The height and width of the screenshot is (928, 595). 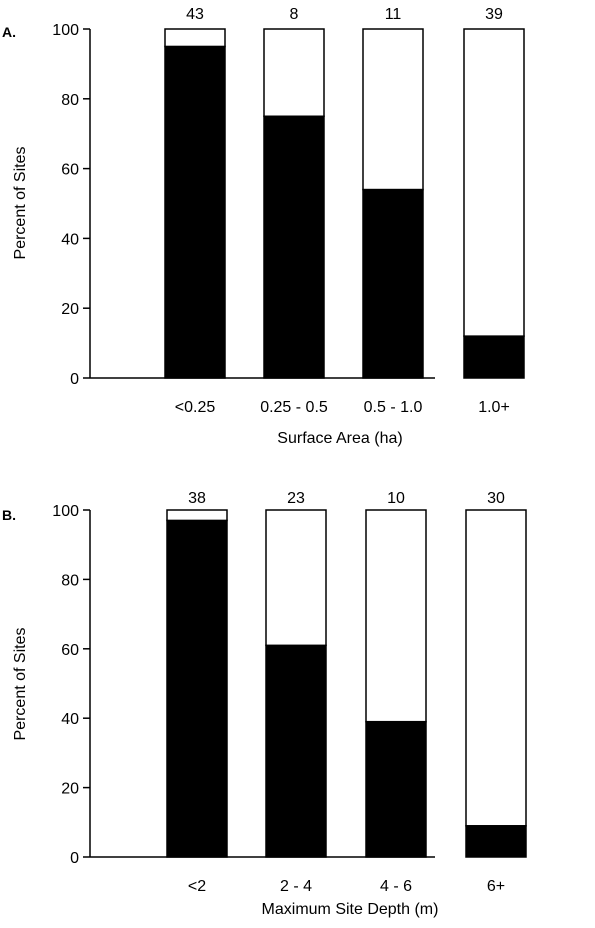 I want to click on panel-b-label: B., so click(x=9, y=515).